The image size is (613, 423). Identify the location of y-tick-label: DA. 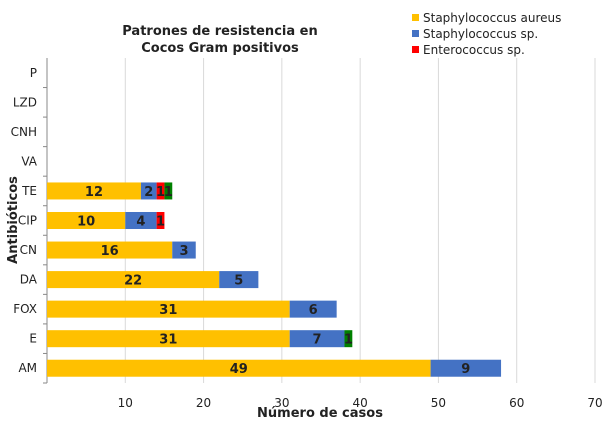
(29, 280).